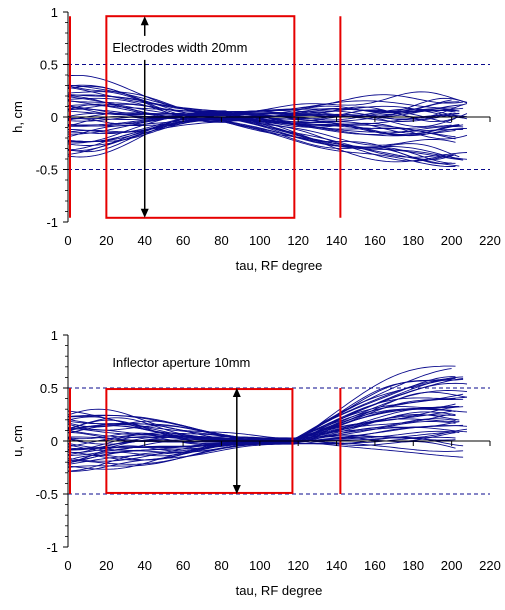 The width and height of the screenshot is (505, 610). What do you see at coordinates (17, 117) in the screenshot?
I see `y-axis-label: h, cm` at bounding box center [17, 117].